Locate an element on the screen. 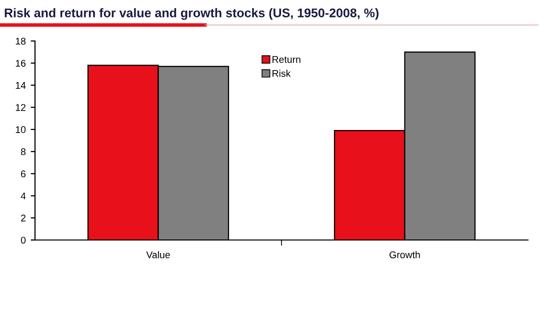 This screenshot has width=552, height=322. y-tick-label: 0 is located at coordinates (23, 240).